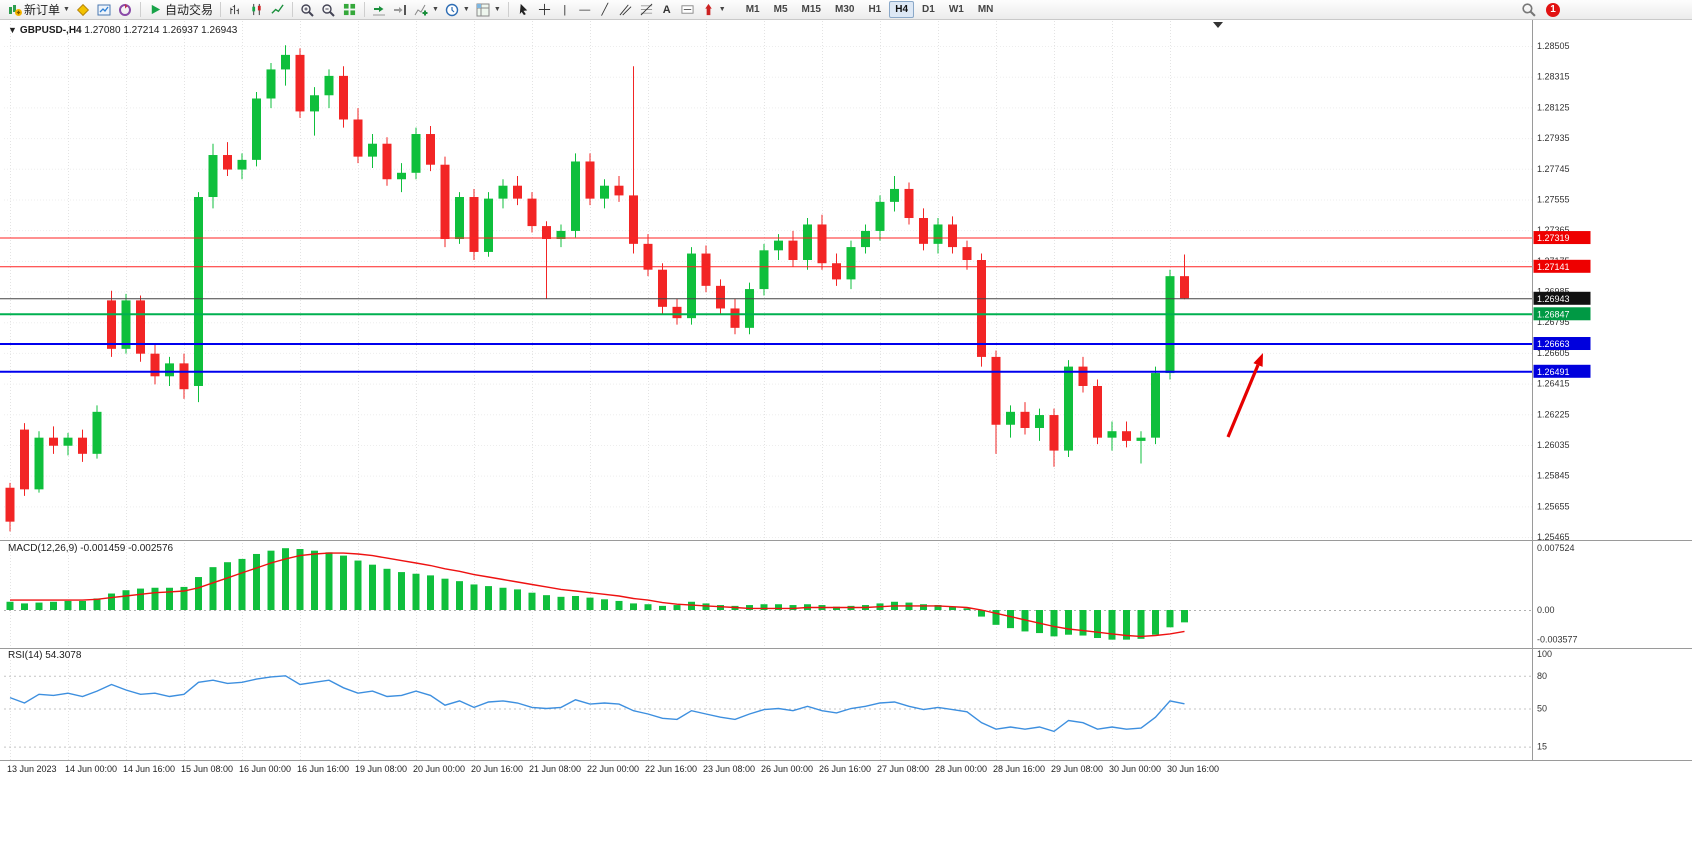 This screenshot has height=842, width=1692. I want to click on time-axis-label: 27 Jun 08:00, so click(903, 769).